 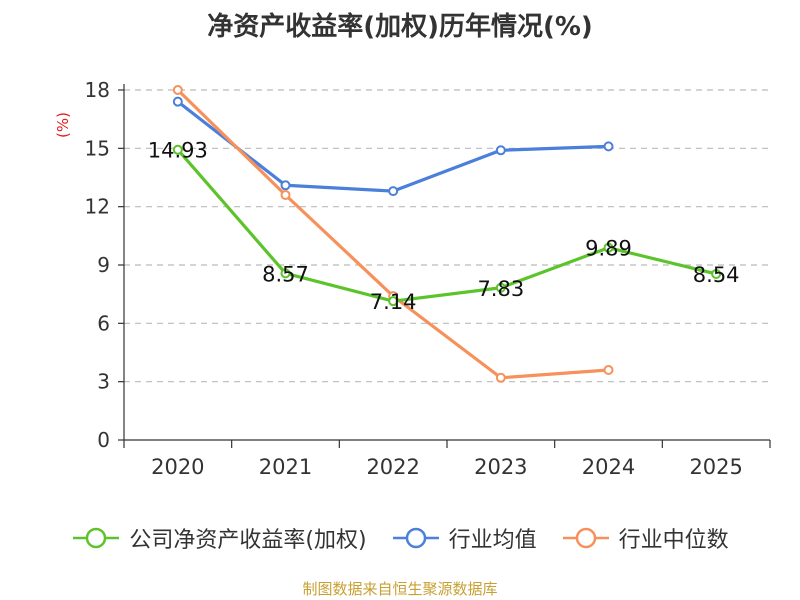 I want to click on y-tick-label: 0, so click(x=103, y=440).